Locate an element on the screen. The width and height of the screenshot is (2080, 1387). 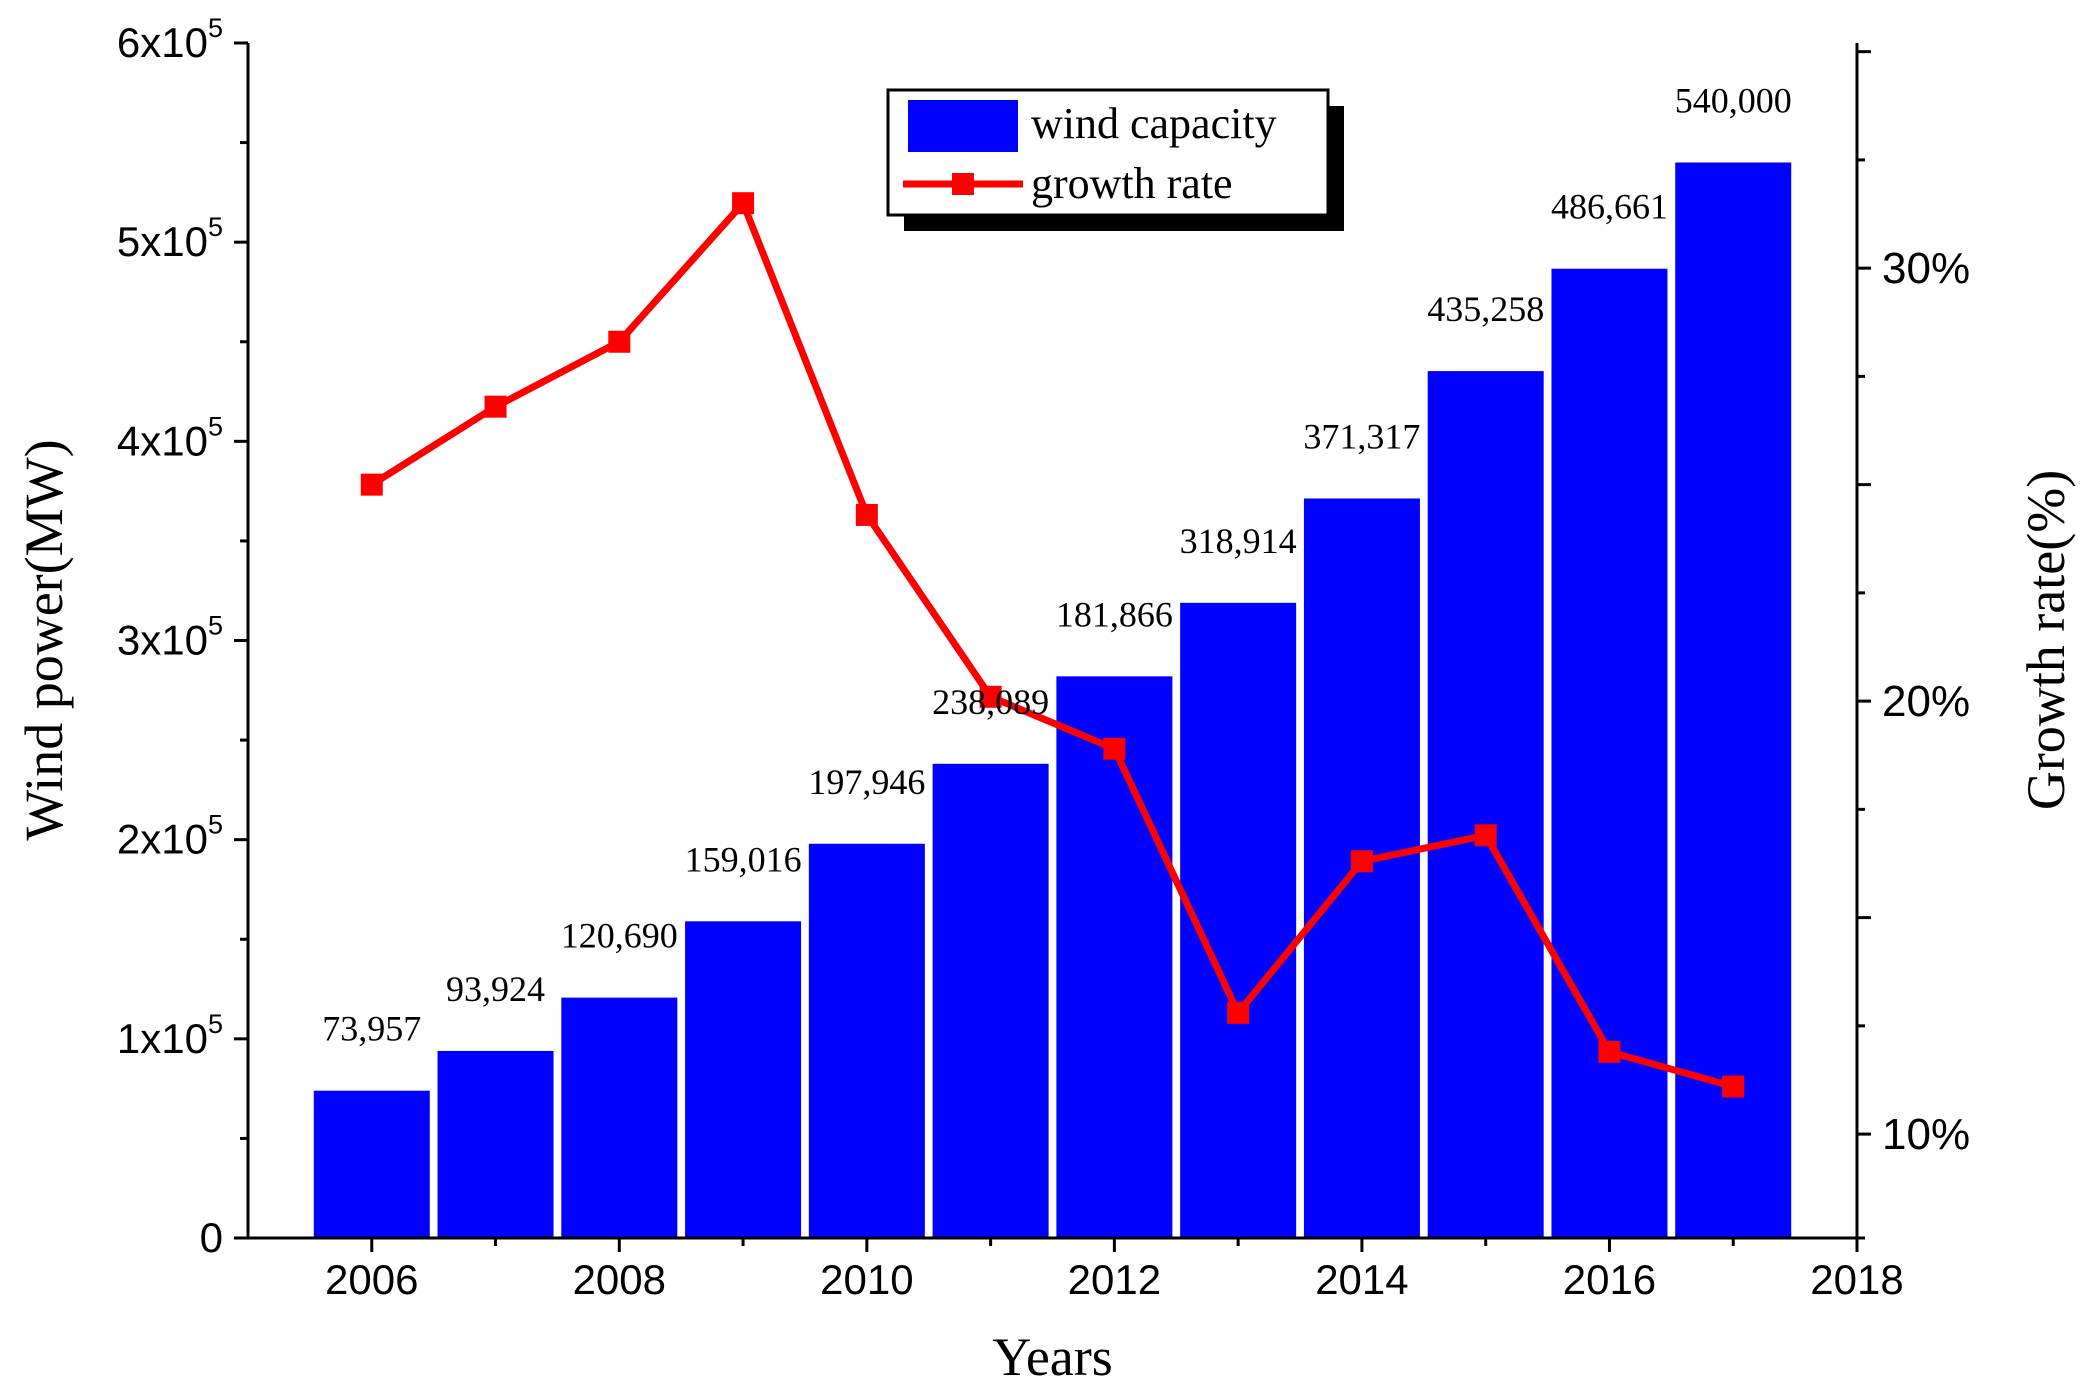
data-label-2015: 435,258 is located at coordinates (1485, 309).